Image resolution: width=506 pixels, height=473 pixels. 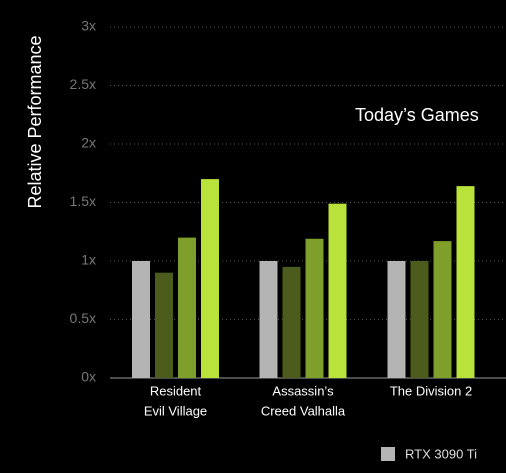 I want to click on x-tick-label: Resident, so click(x=176, y=390).